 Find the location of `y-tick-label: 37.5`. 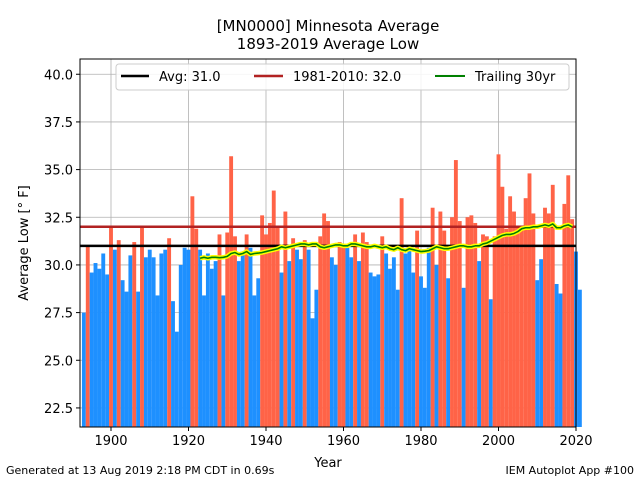

y-tick-label: 37.5 is located at coordinates (58, 123).